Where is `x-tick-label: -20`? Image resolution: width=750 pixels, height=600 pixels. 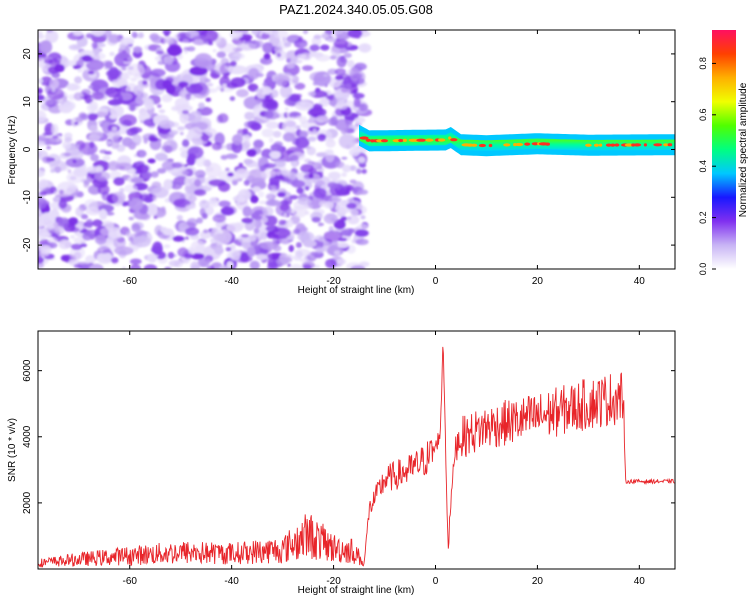 x-tick-label: -20 is located at coordinates (333, 581).